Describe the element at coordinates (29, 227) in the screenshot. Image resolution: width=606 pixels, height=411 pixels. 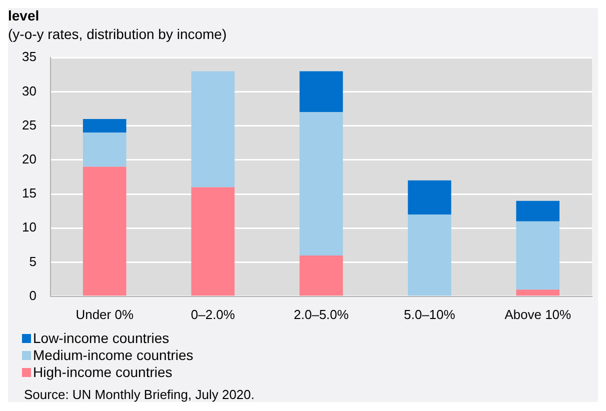
I see `y-tick-label: 10` at that location.